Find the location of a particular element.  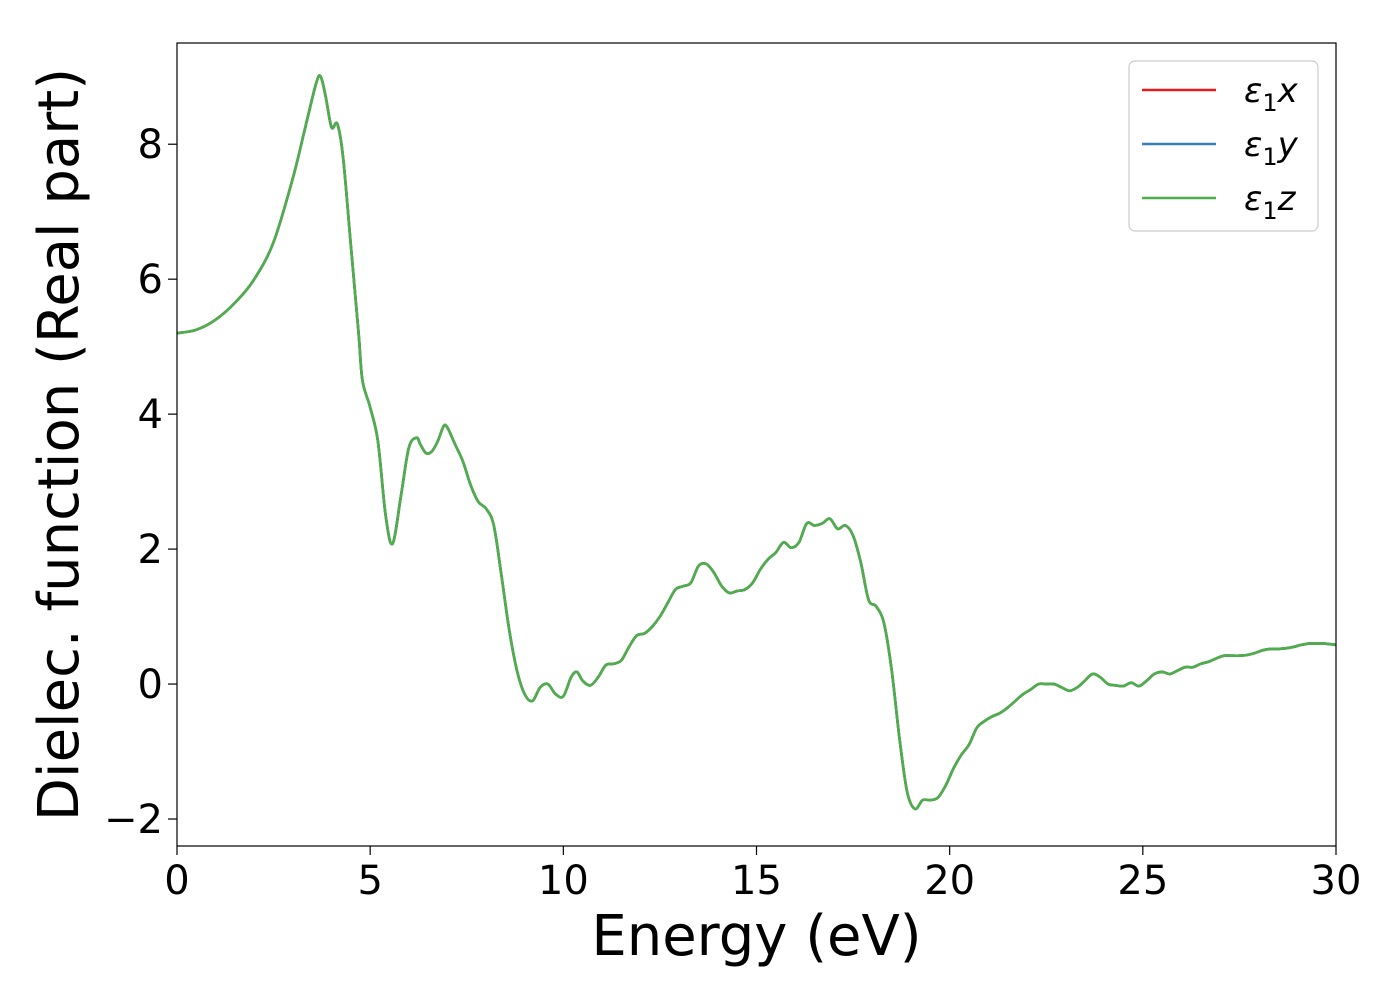

y-axis-label: Dielec. function (Real part) is located at coordinates (59, 444).